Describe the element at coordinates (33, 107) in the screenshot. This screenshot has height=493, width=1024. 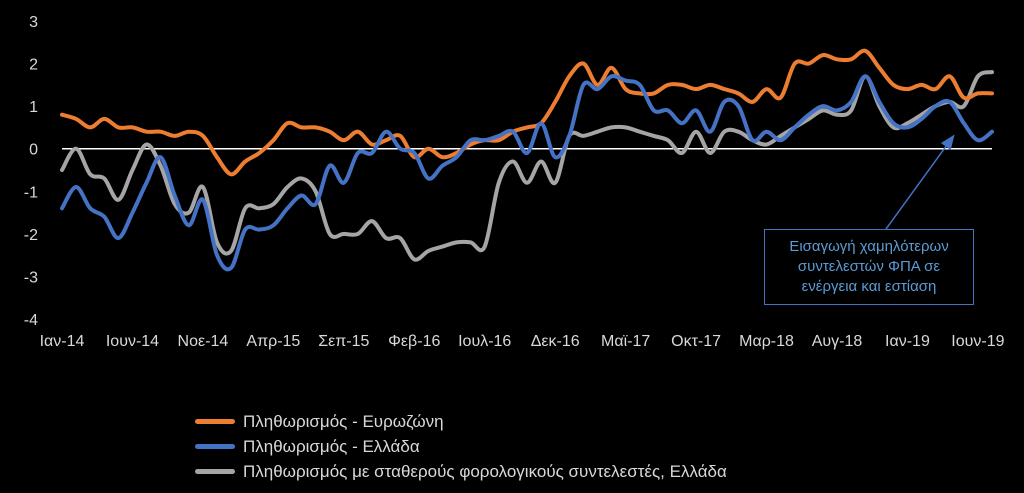
I see `y-tick-label: 1` at that location.